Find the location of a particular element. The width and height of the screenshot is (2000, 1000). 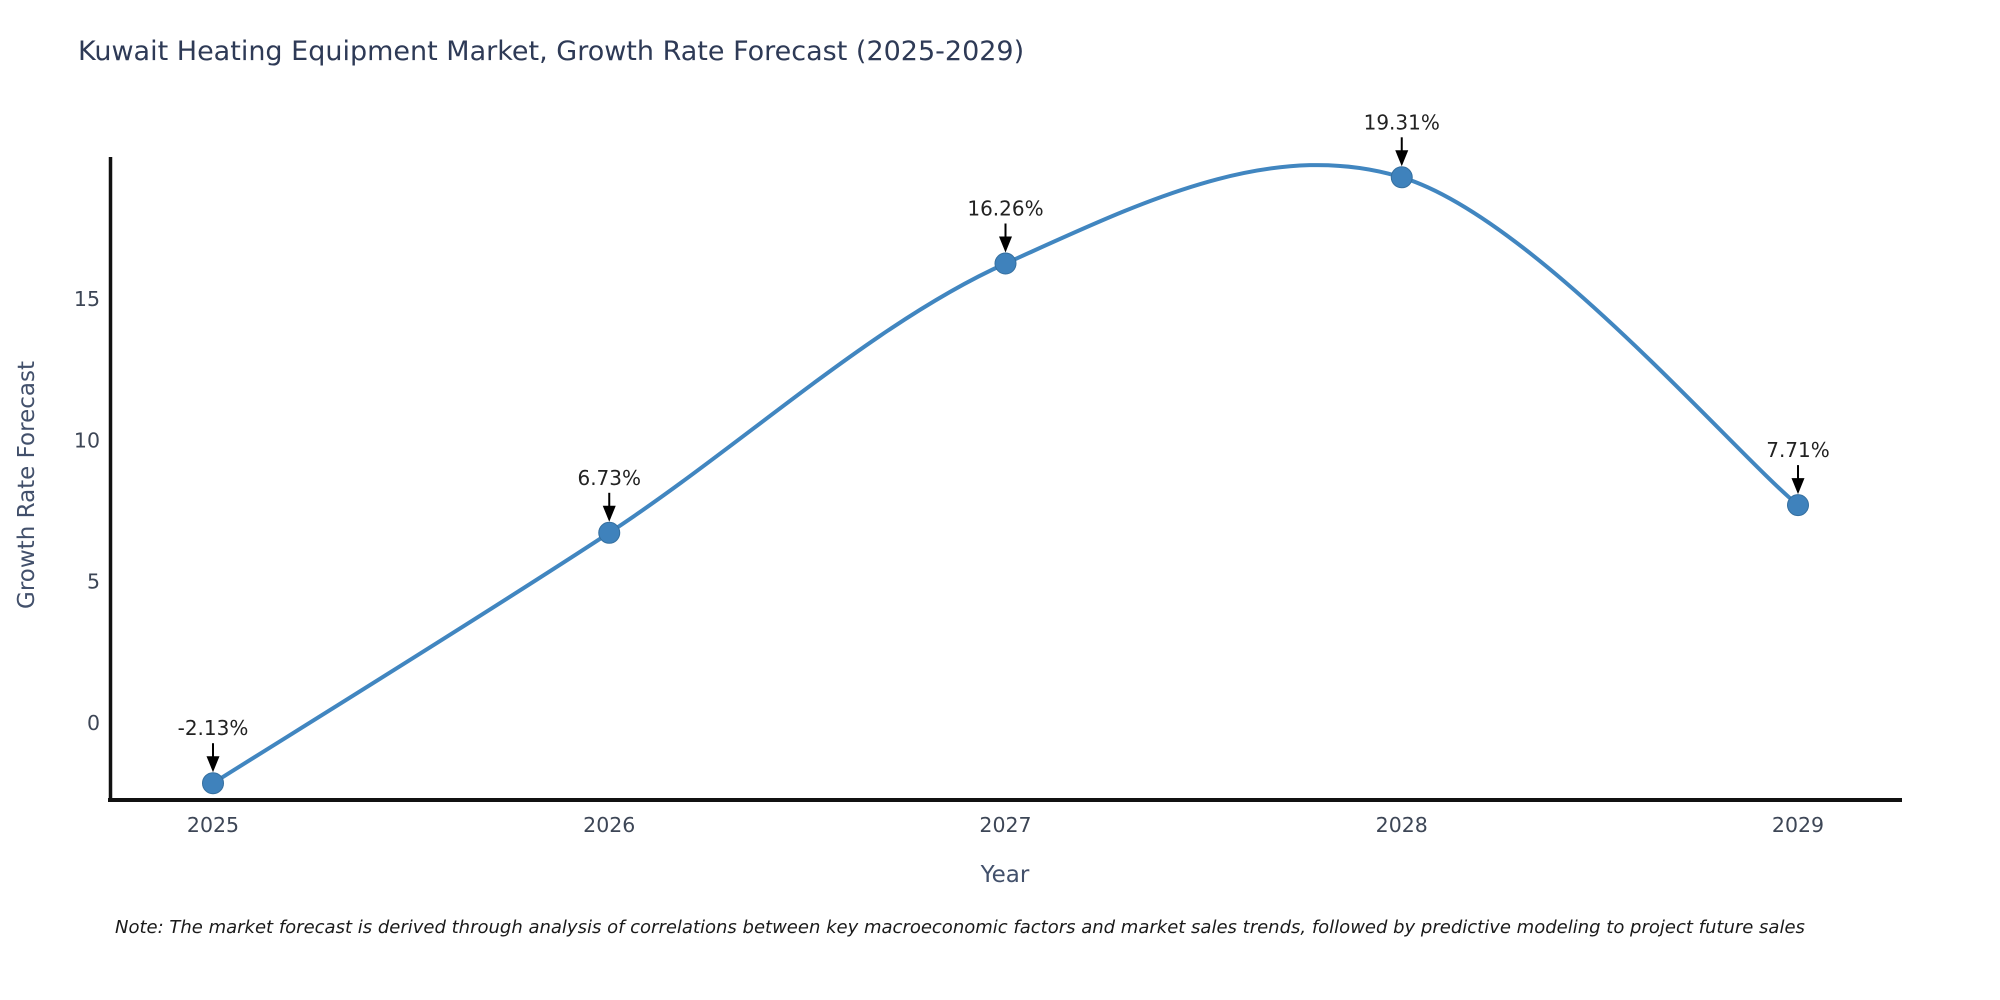

y-tick-label: 15 is located at coordinates (87, 299).